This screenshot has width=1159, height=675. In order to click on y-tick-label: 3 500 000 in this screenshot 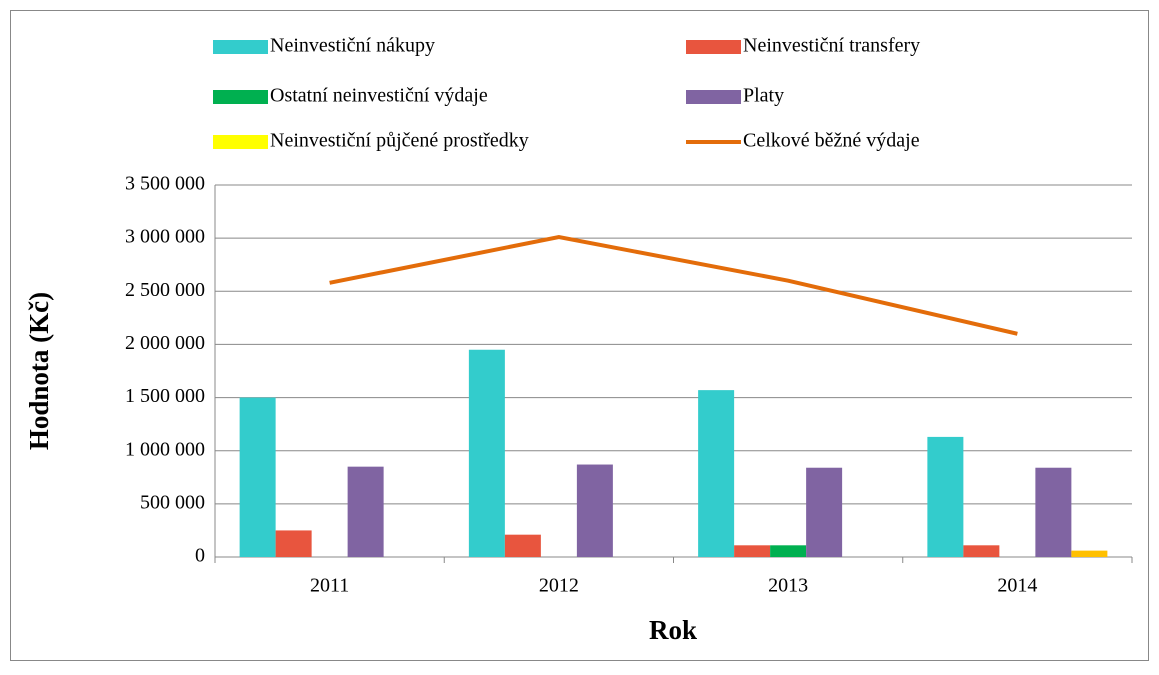, I will do `click(165, 184)`.